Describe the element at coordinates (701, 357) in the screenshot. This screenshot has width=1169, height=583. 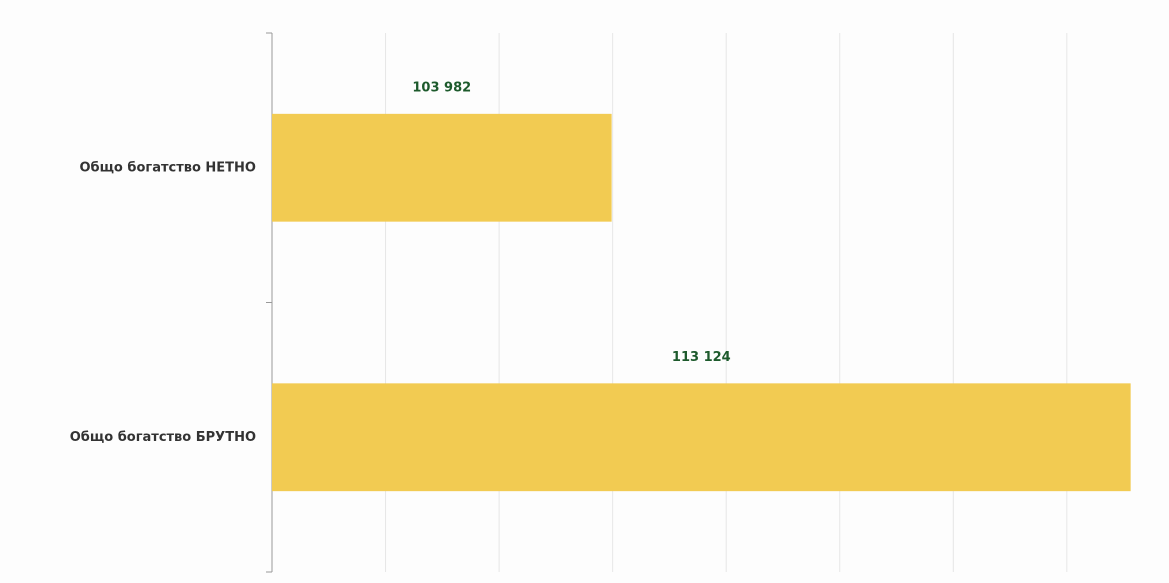
I see `value-label: 113 124` at that location.